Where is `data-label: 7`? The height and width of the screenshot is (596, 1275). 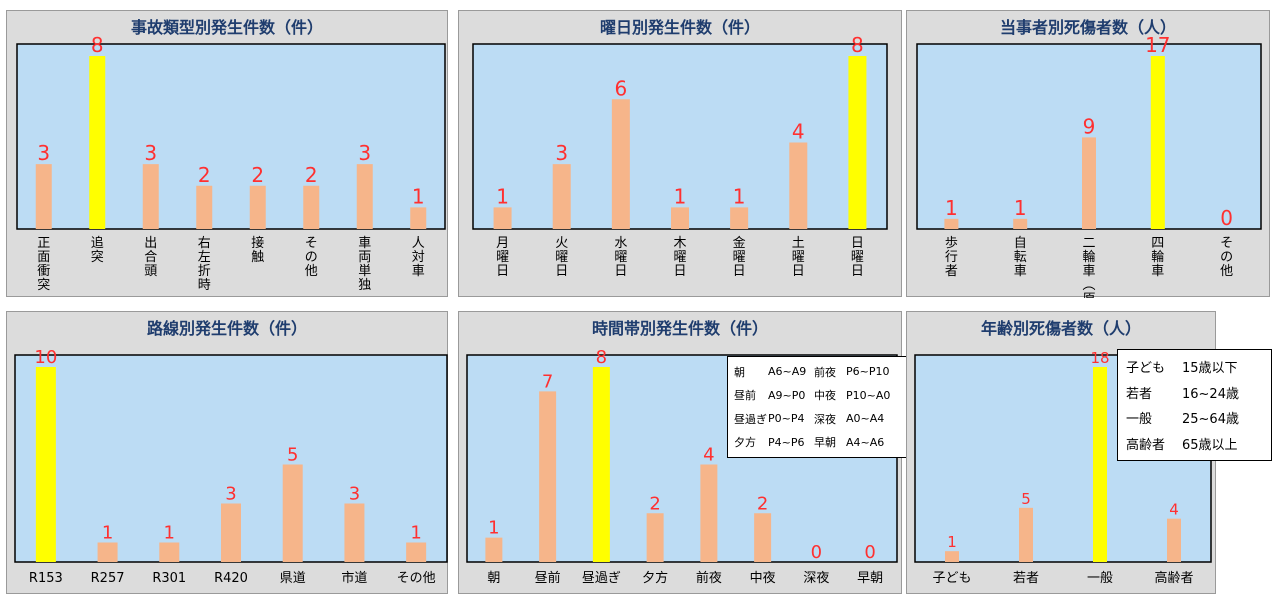
data-label: 7 is located at coordinates (547, 381).